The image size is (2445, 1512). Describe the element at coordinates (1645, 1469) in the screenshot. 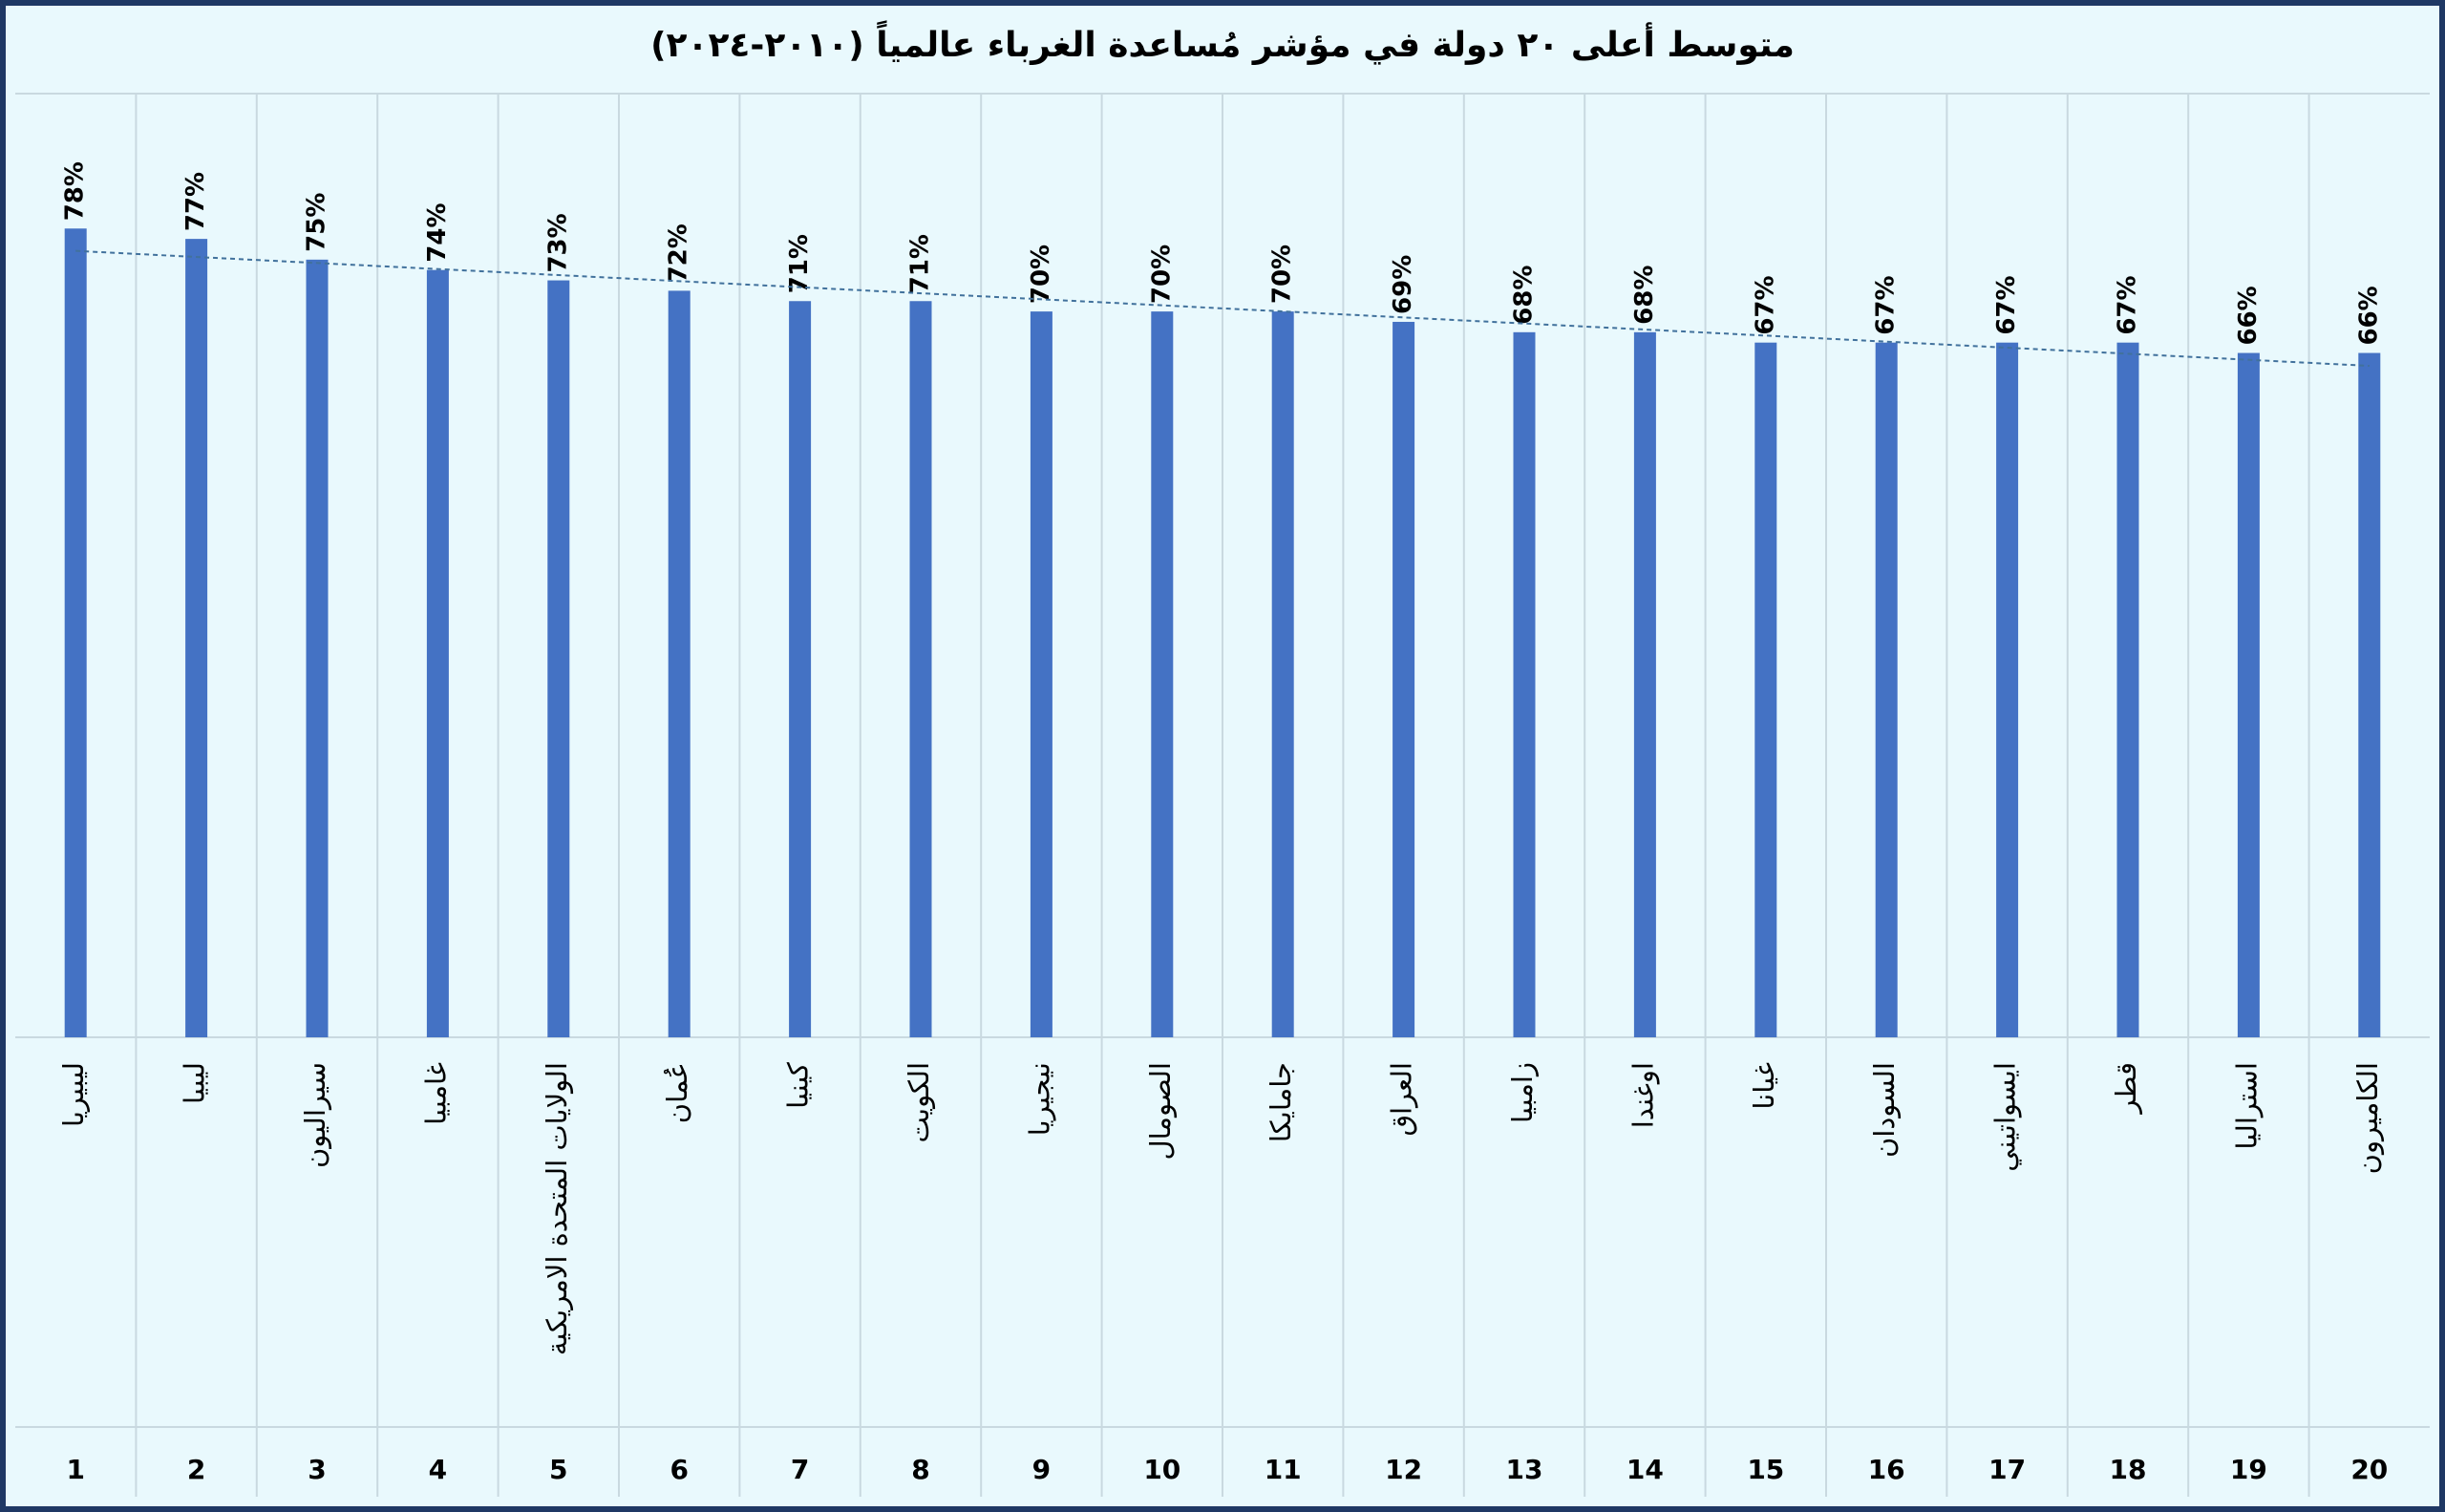

I see `rank-label: 14` at that location.